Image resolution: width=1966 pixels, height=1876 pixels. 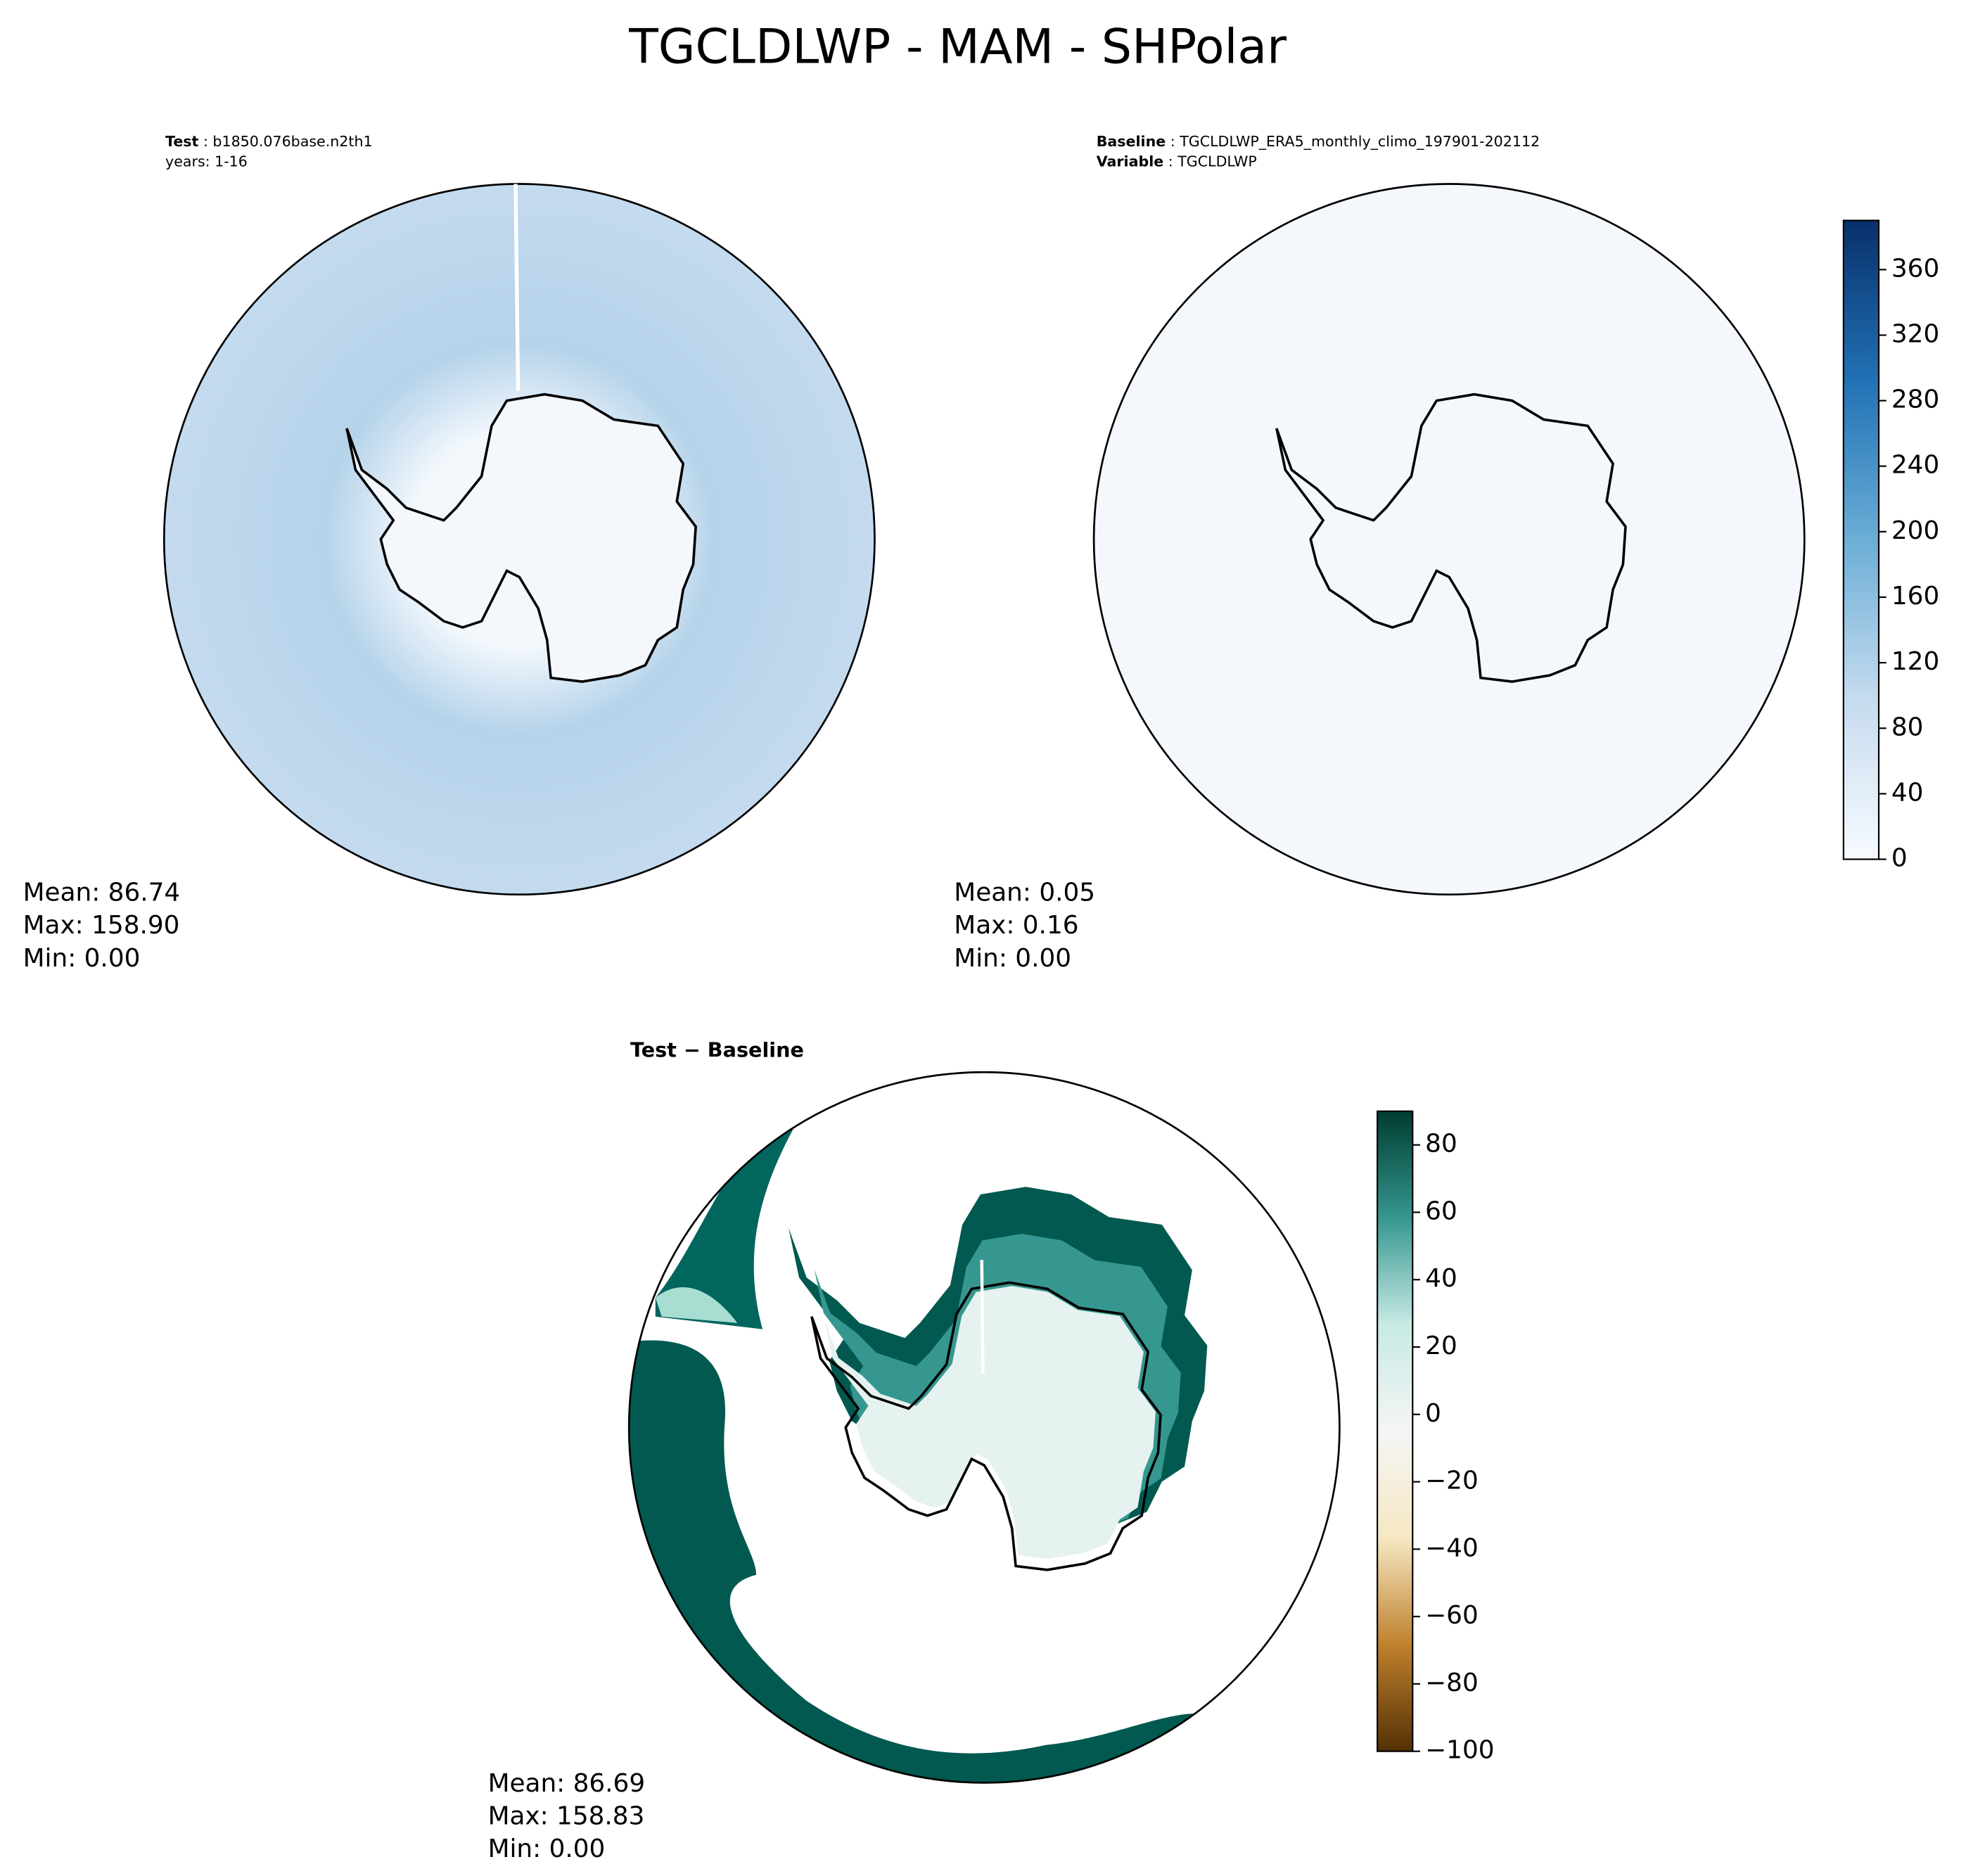 I want to click on colorbar-tick-label: −40, so click(x=1452, y=1547).